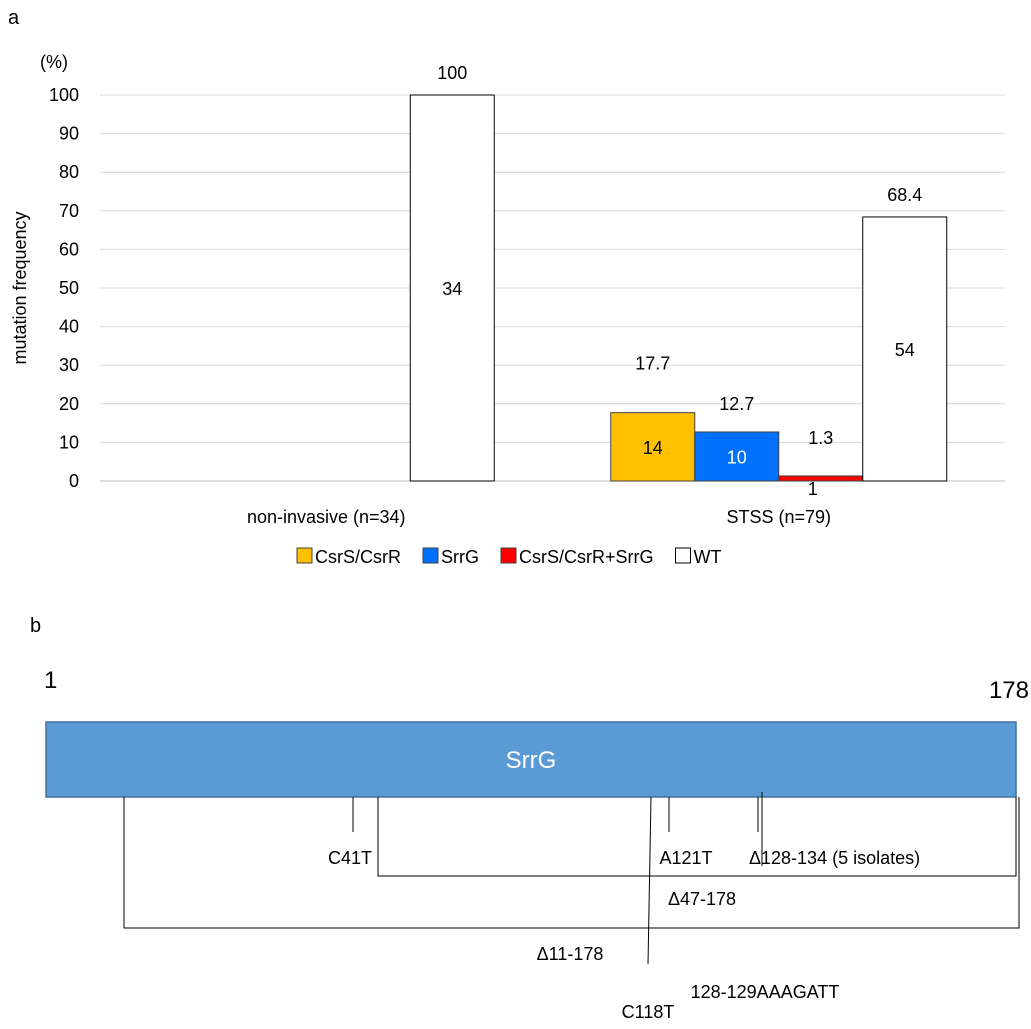 The image size is (1031, 1029). Describe the element at coordinates (702, 899) in the screenshot. I see `mutation-label-d47-178: Δ47-178` at that location.